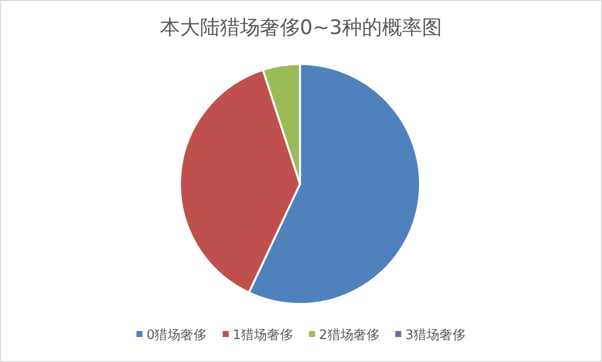 The width and height of the screenshot is (602, 362). Describe the element at coordinates (301, 27) in the screenshot. I see `chart-title: 本大陆猎场奢侈0~3种的概率图` at that location.